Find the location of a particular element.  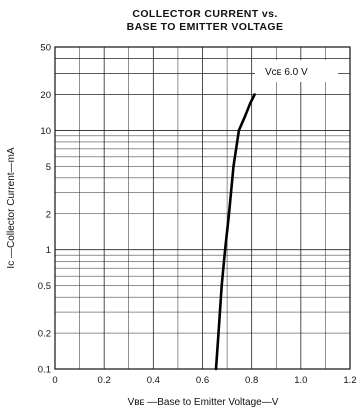

series-line is located at coordinates (235, 232).